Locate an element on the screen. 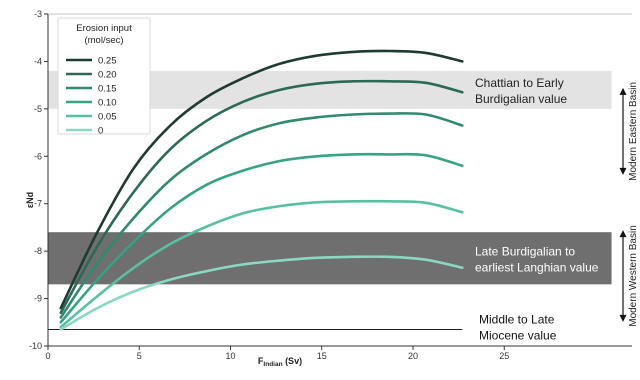 This screenshot has height=380, width=640. legend-title-line1: Erosion input is located at coordinates (104, 28).